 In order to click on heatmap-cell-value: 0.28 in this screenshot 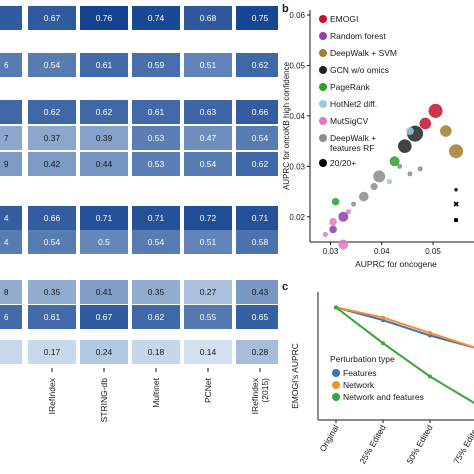, I will do `click(260, 352)`.